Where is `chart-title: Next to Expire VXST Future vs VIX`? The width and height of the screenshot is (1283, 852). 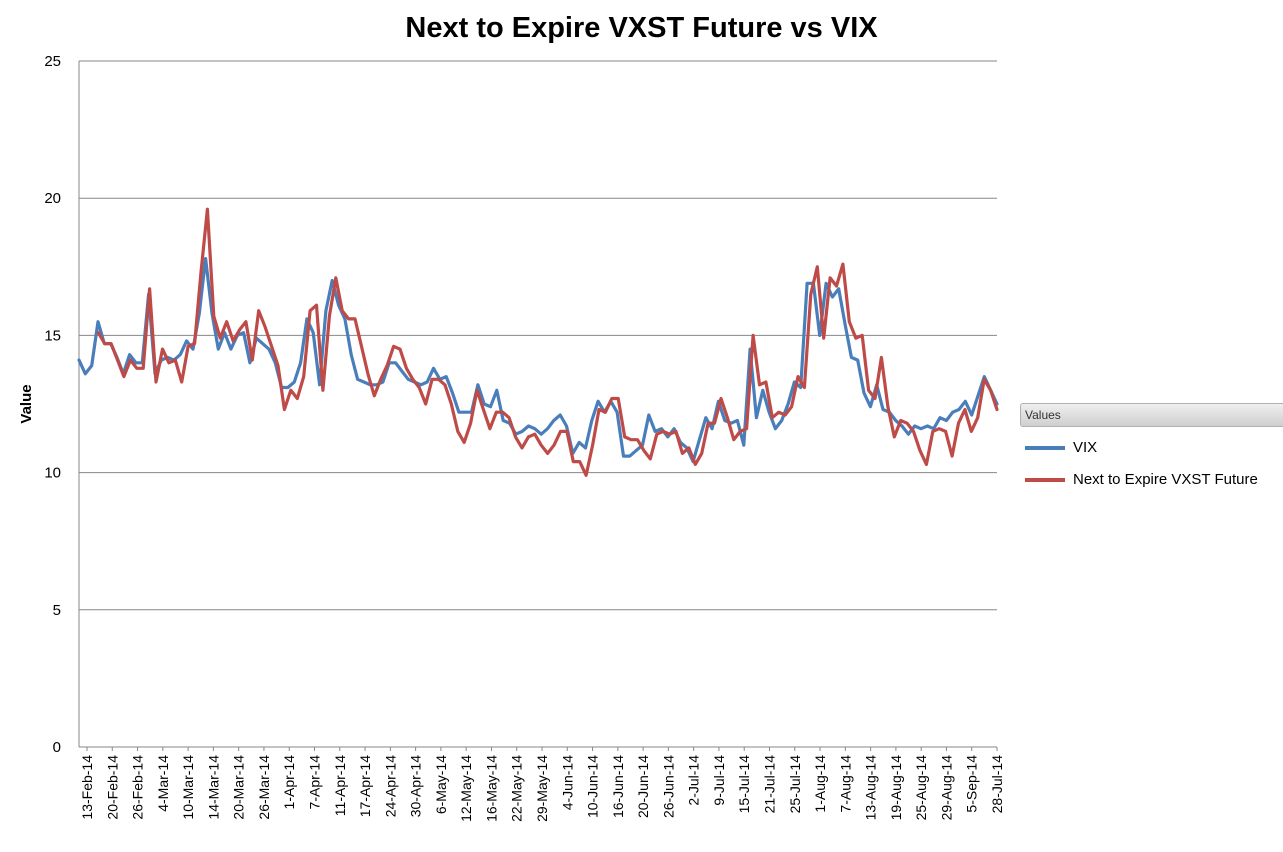
chart-title: Next to Expire VXST Future vs VIX is located at coordinates (641, 28).